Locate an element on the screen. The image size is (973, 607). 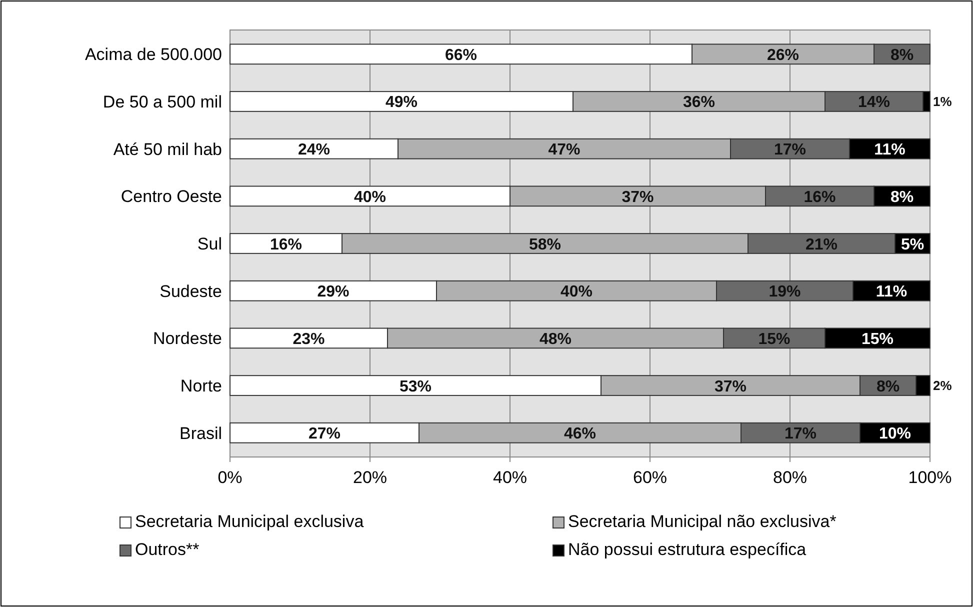
data-label: 1% is located at coordinates (942, 102).